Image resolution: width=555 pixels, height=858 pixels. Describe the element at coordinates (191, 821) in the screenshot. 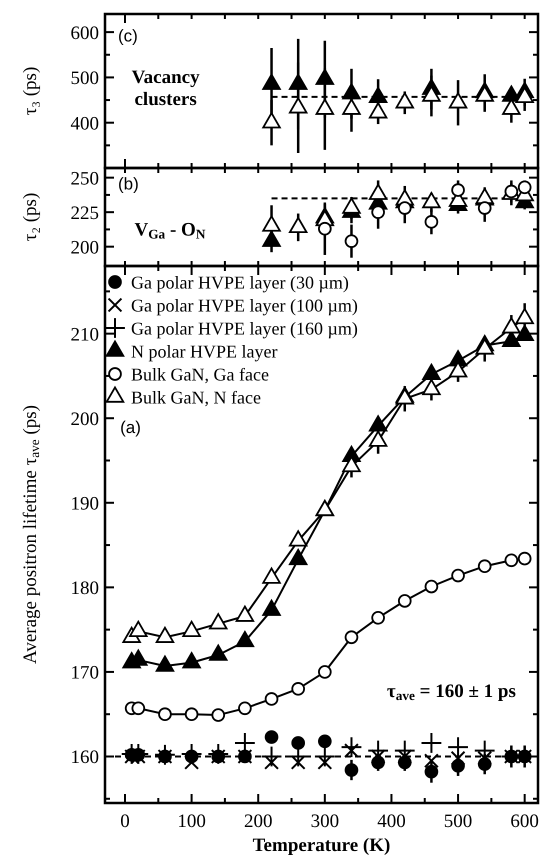

I see `x-tick-label: 100` at that location.